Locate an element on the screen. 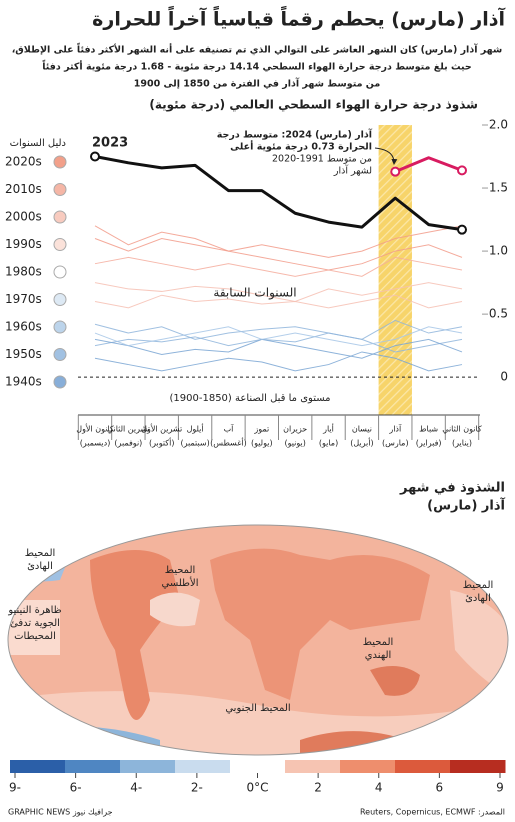 Image resolution: width=515 pixels, height=822 pixels. colorbar-label: 9- is located at coordinates (15, 788).